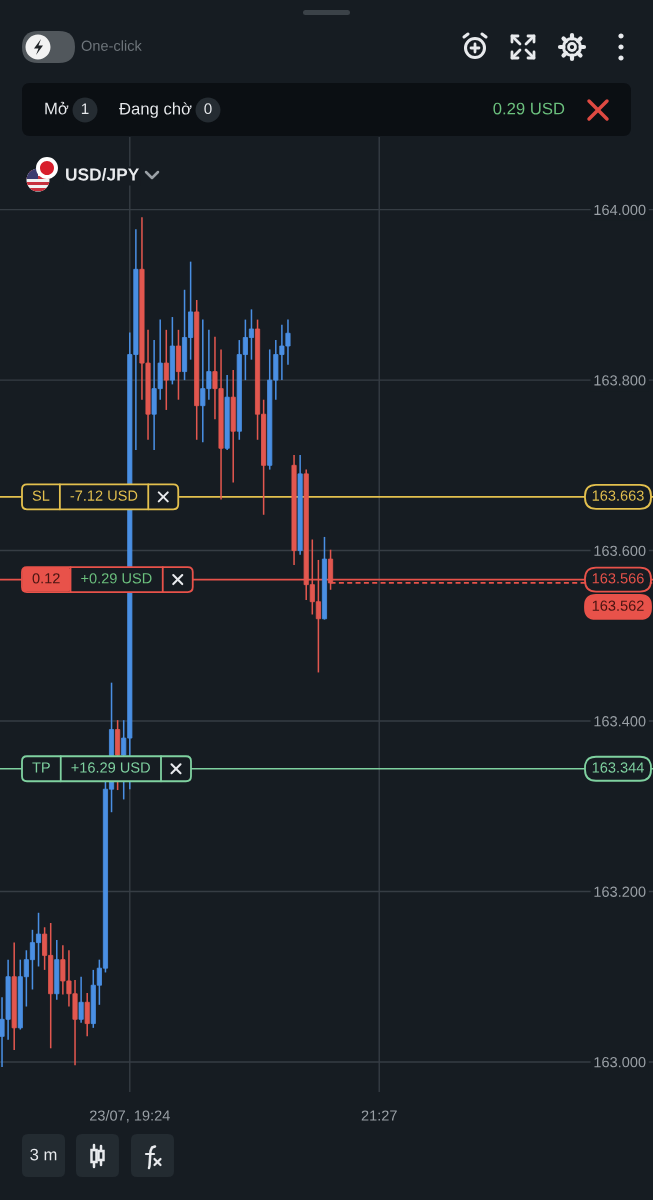 Image resolution: width=653 pixels, height=1200 pixels. I want to click on annotation: One-click, so click(111, 45).